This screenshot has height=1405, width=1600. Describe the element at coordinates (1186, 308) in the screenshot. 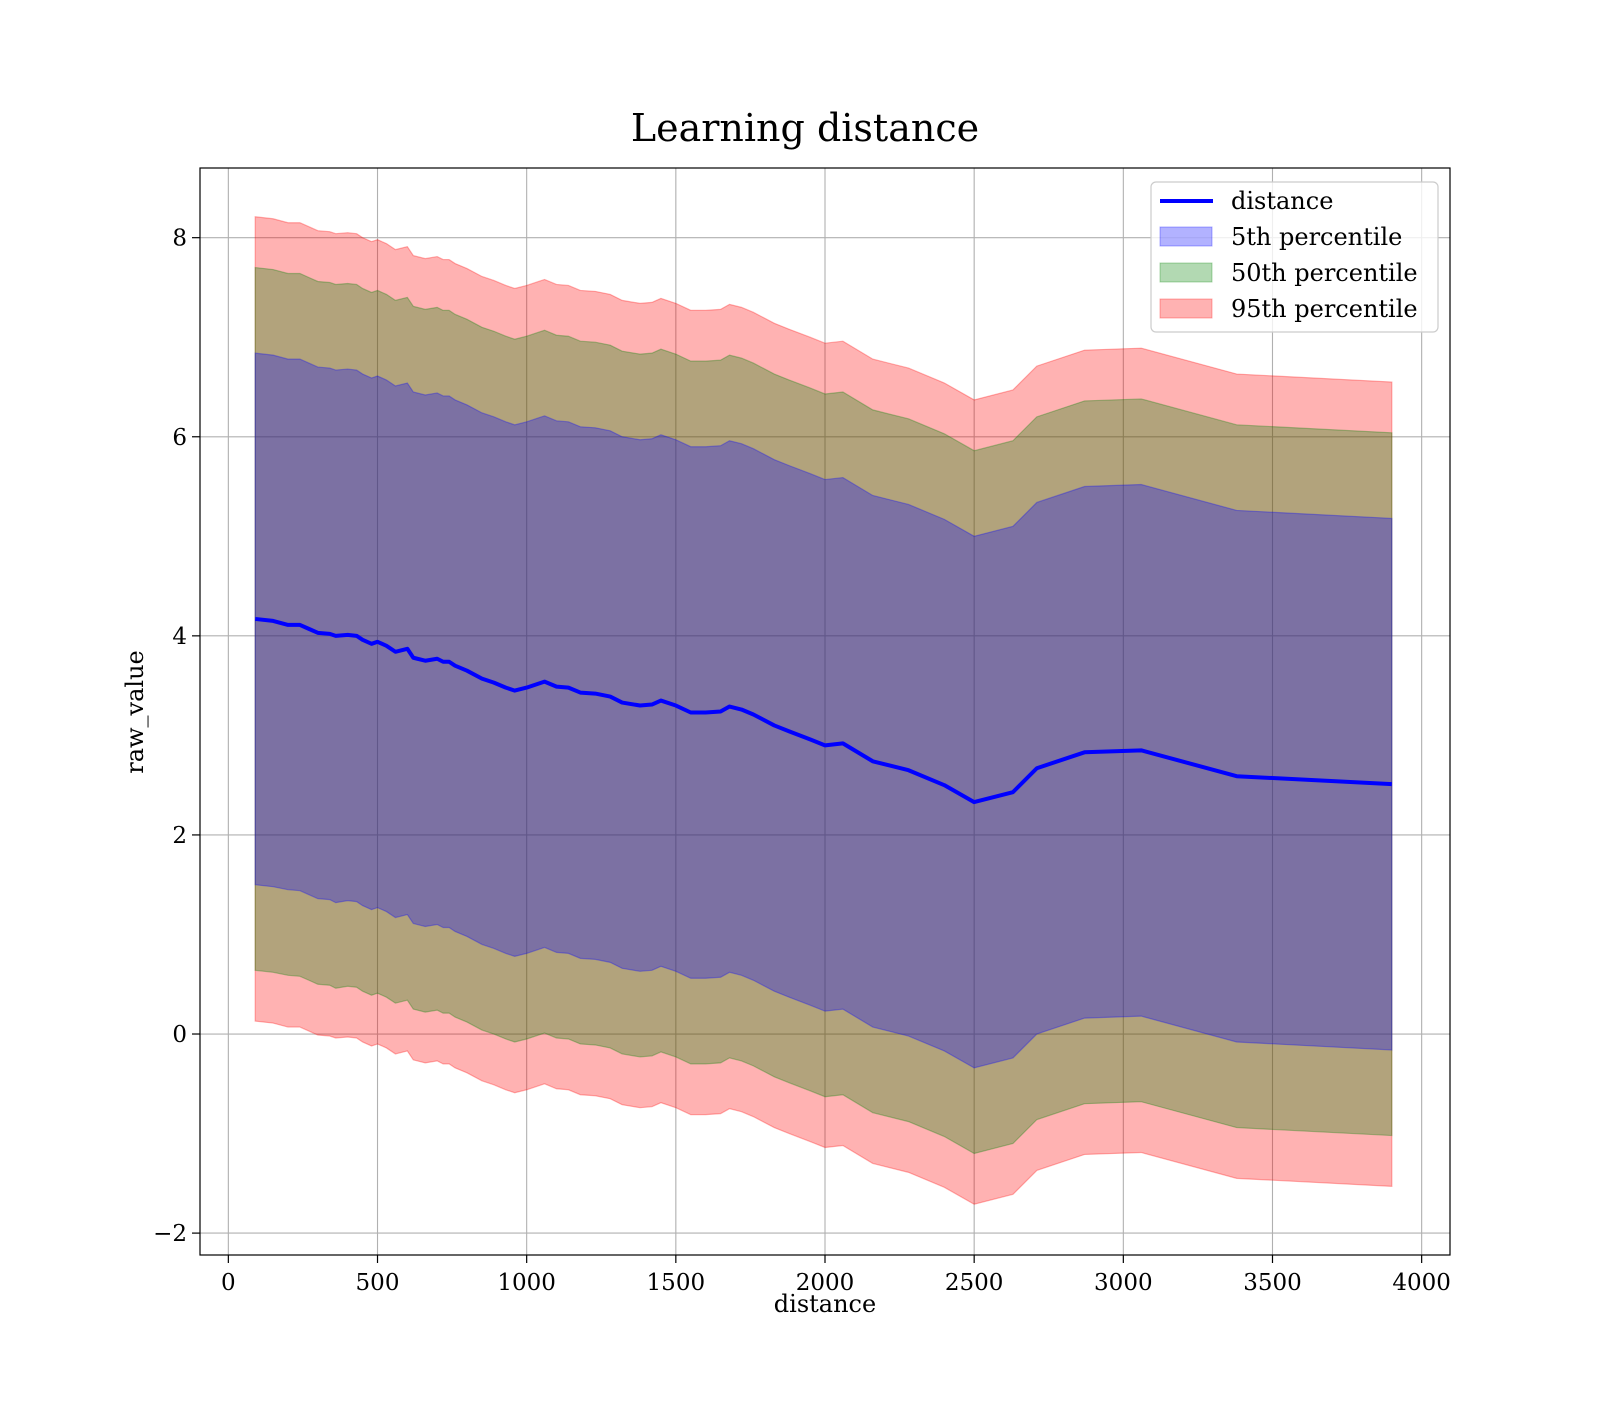

I see `legend-swatch-95th-percentile` at that location.